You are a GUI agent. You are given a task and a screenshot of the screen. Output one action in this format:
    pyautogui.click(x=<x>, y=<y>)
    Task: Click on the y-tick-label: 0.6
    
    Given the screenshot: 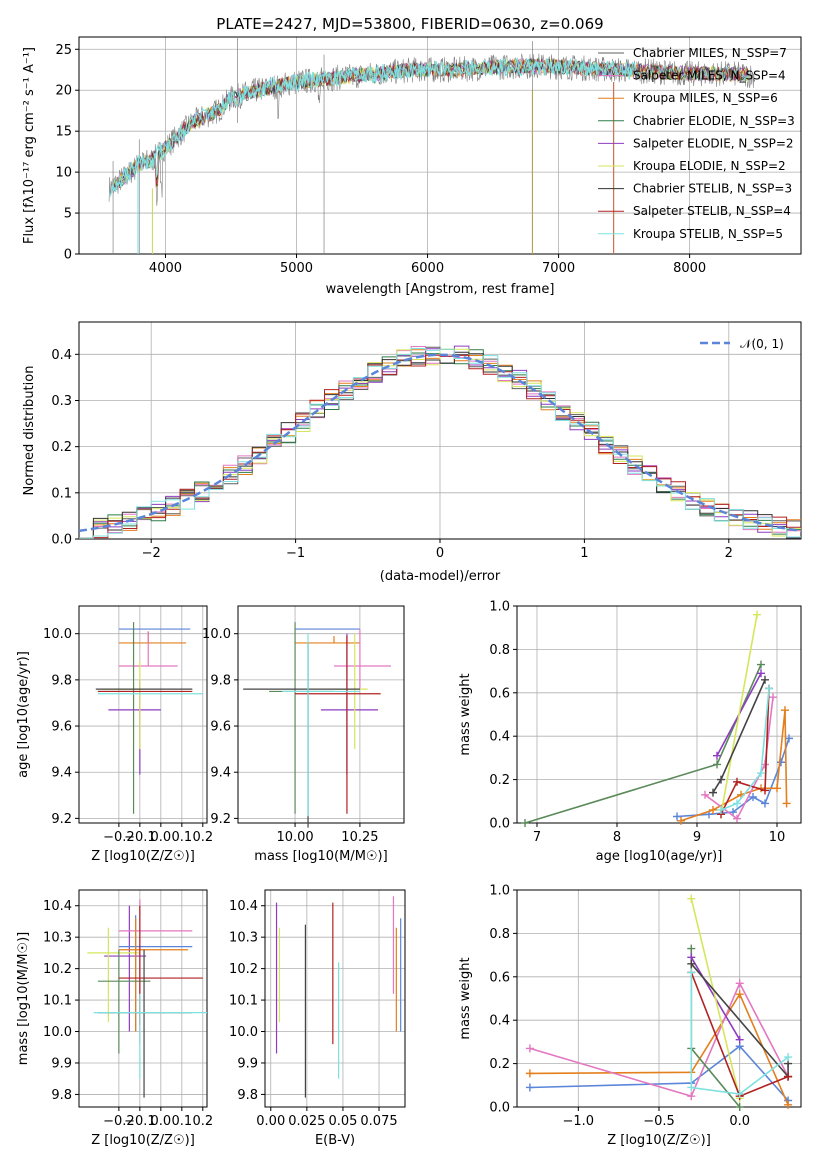 What is the action you would take?
    pyautogui.click(x=499, y=977)
    